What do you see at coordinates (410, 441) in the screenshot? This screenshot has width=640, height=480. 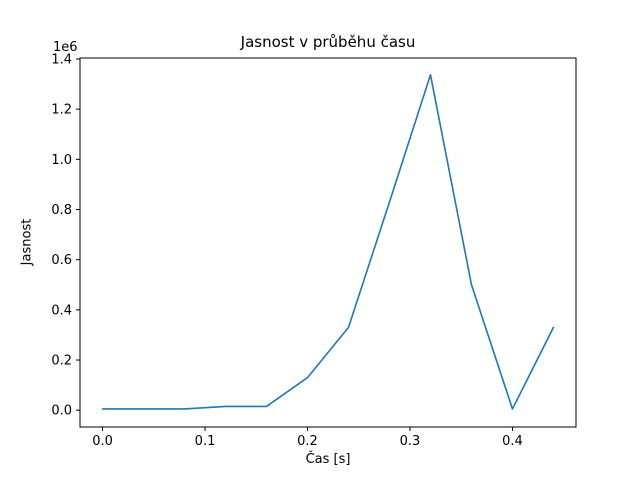 I see `x-tick-label: 0.3` at bounding box center [410, 441].